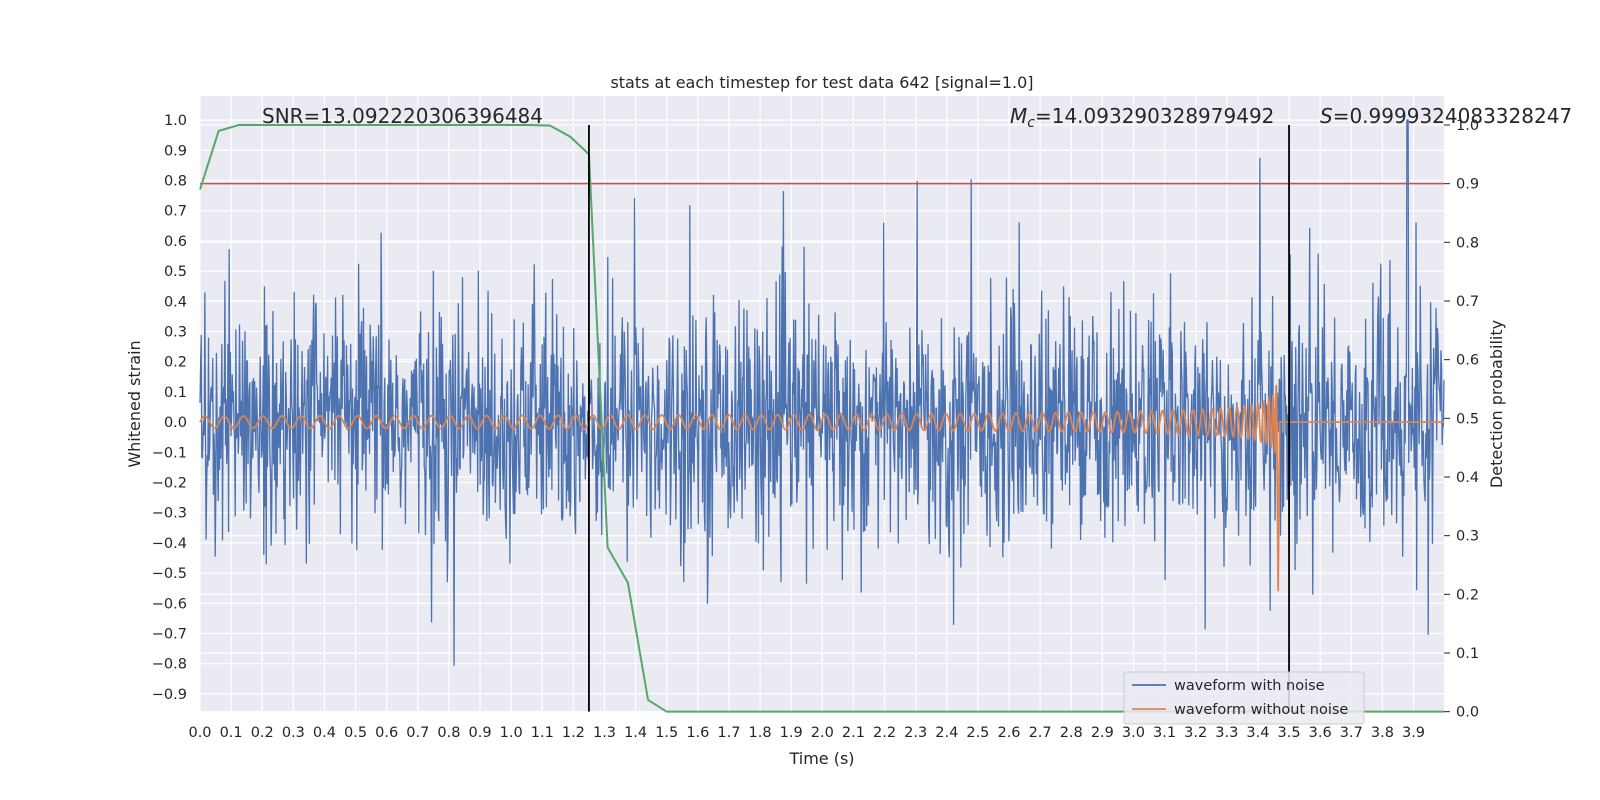  Describe the element at coordinates (175, 242) in the screenshot. I see `y-tick-label: 0.6` at that location.